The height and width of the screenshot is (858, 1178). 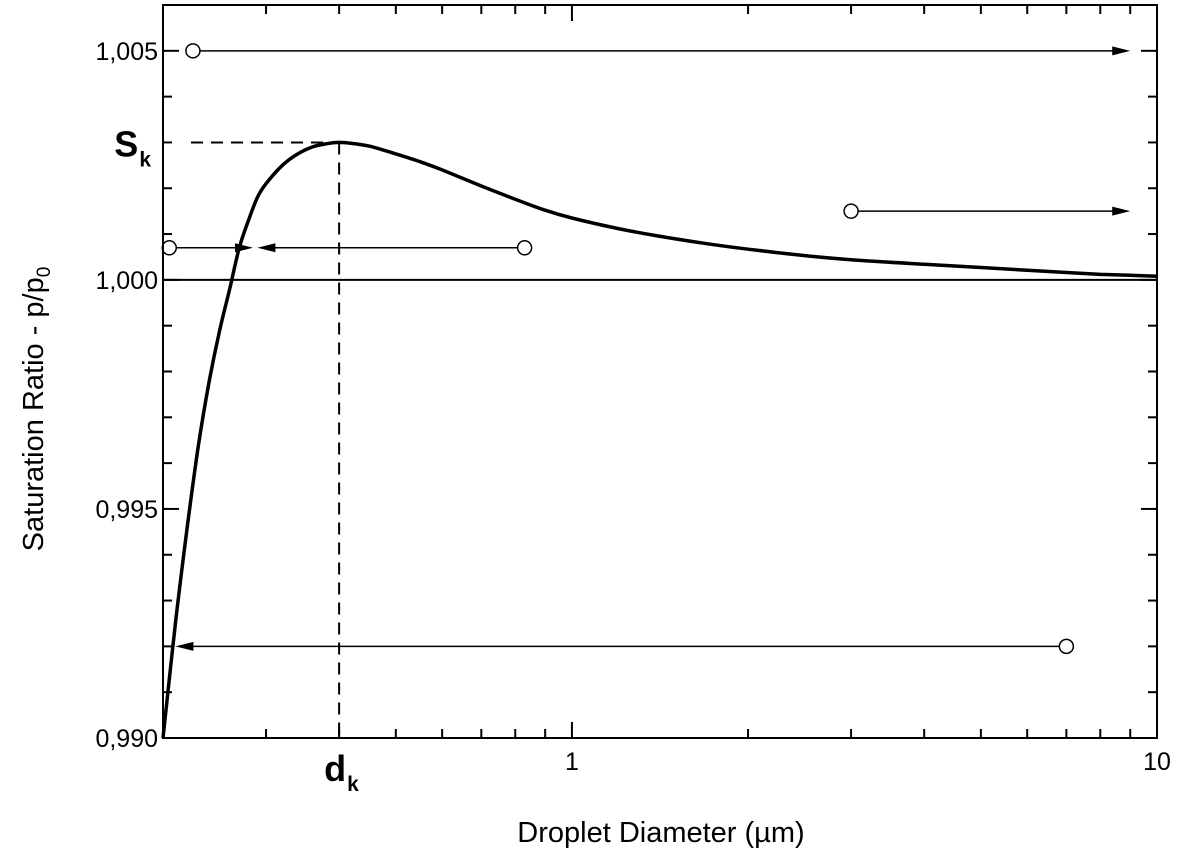 I want to click on y-axis-title-subscript: 0, so click(x=44, y=272).